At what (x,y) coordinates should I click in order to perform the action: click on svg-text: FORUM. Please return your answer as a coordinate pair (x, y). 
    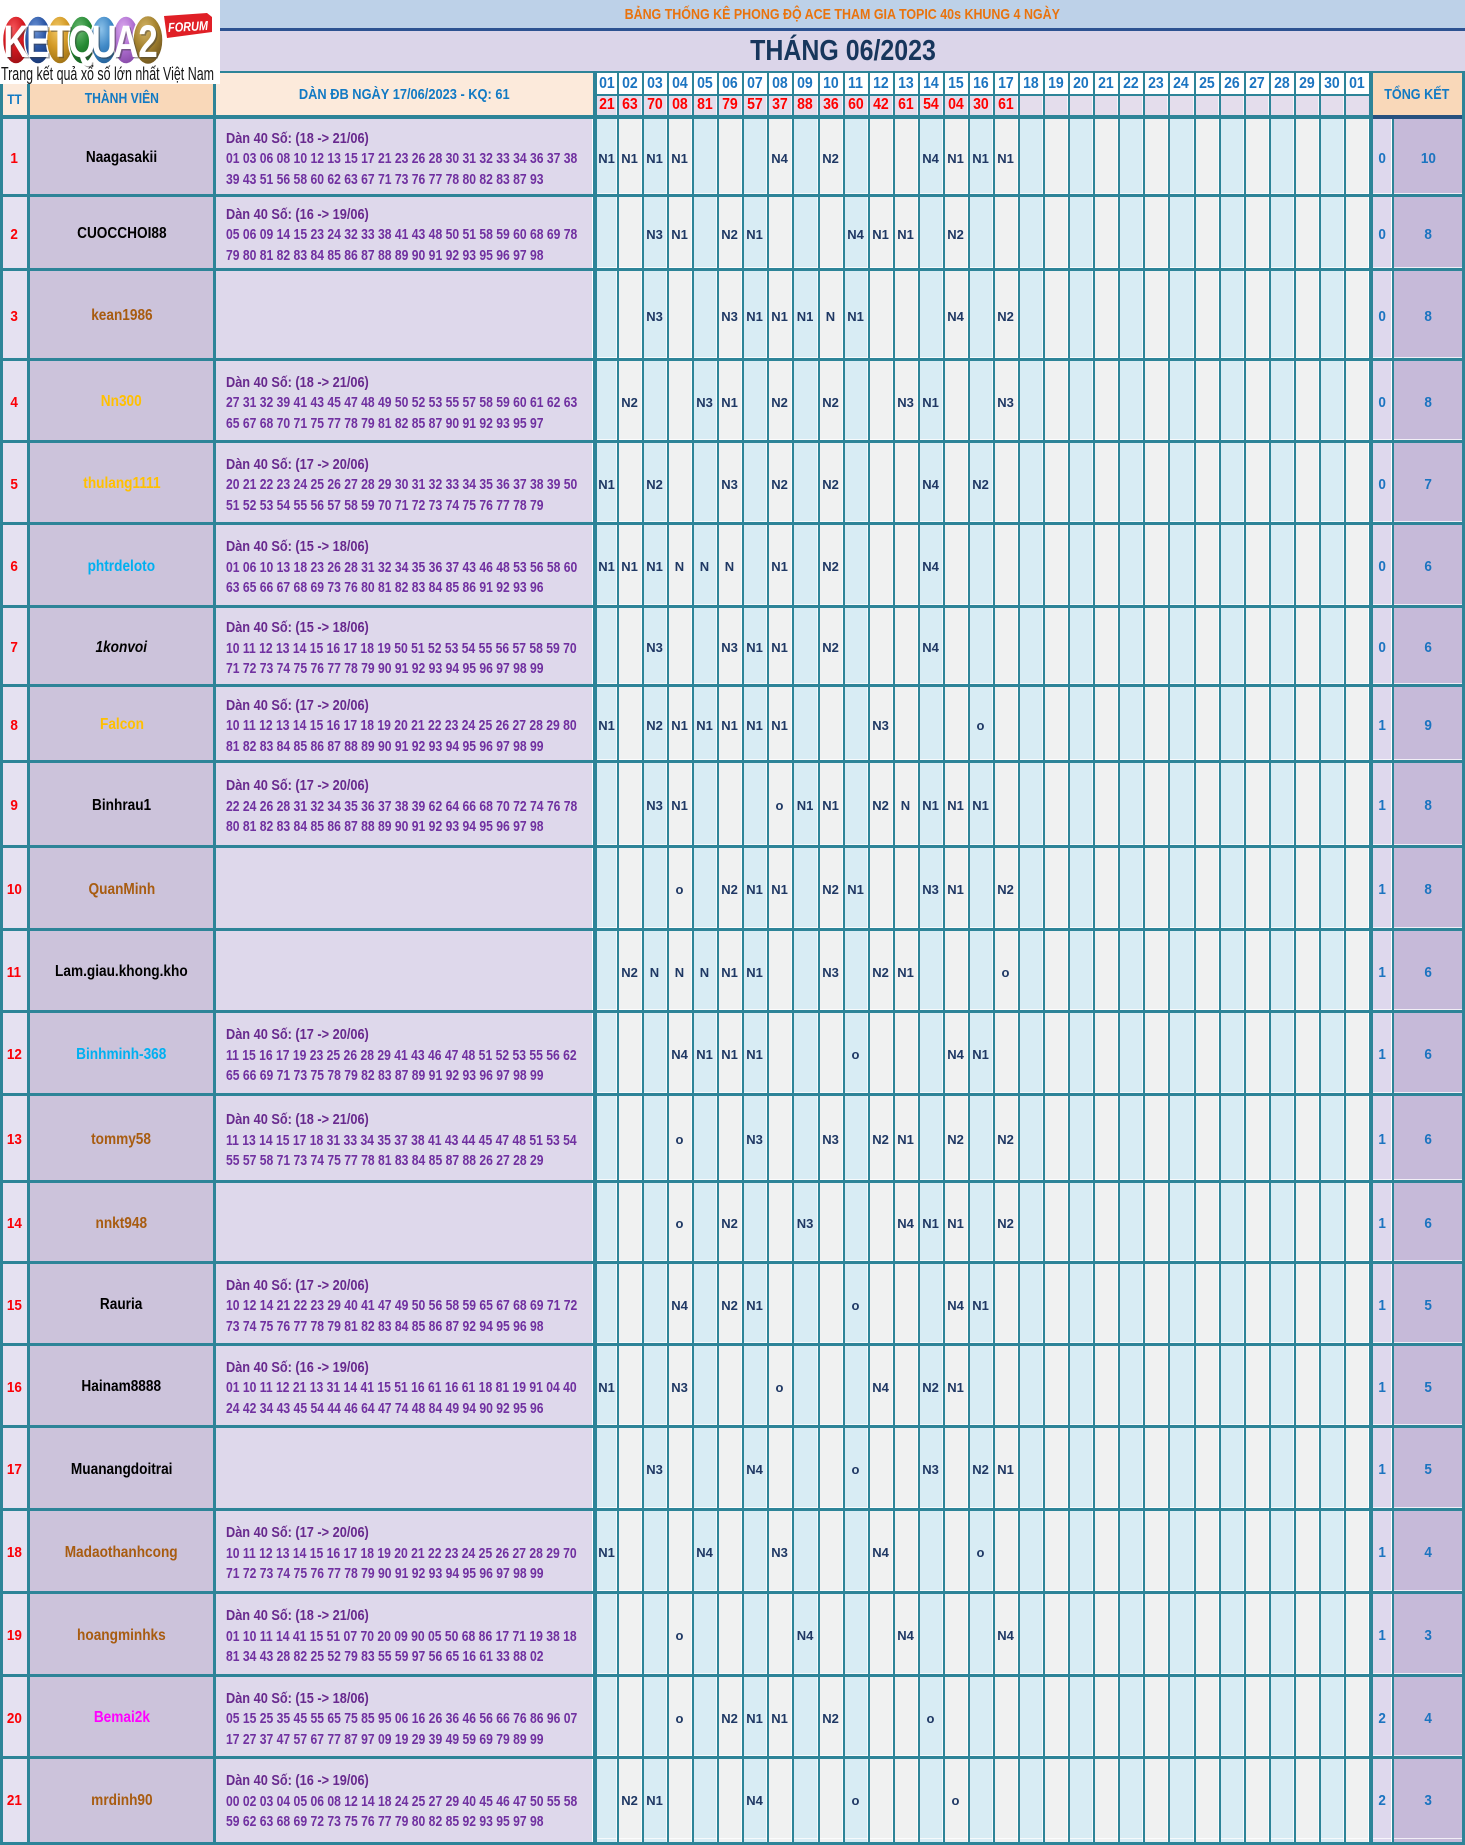
    Looking at the image, I should click on (189, 26).